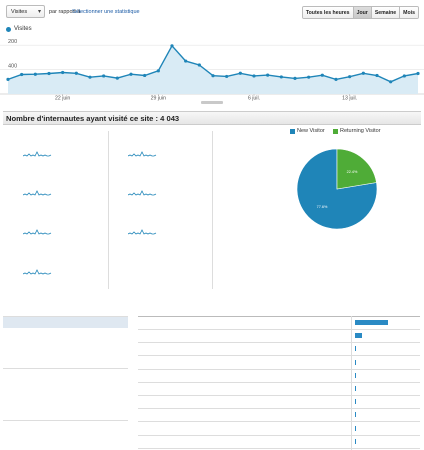  I want to click on visitor-type-pie: 77.6% 22.4%, so click(337, 189).